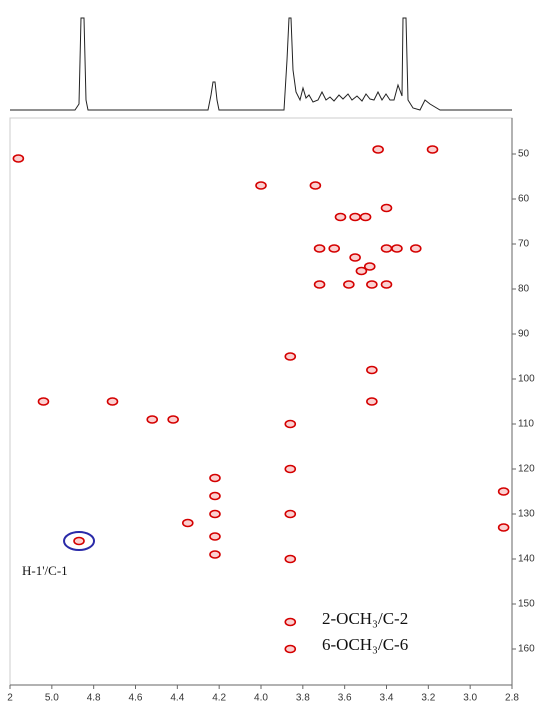  What do you see at coordinates (524, 154) in the screenshot?
I see `y-tick-label: 50` at bounding box center [524, 154].